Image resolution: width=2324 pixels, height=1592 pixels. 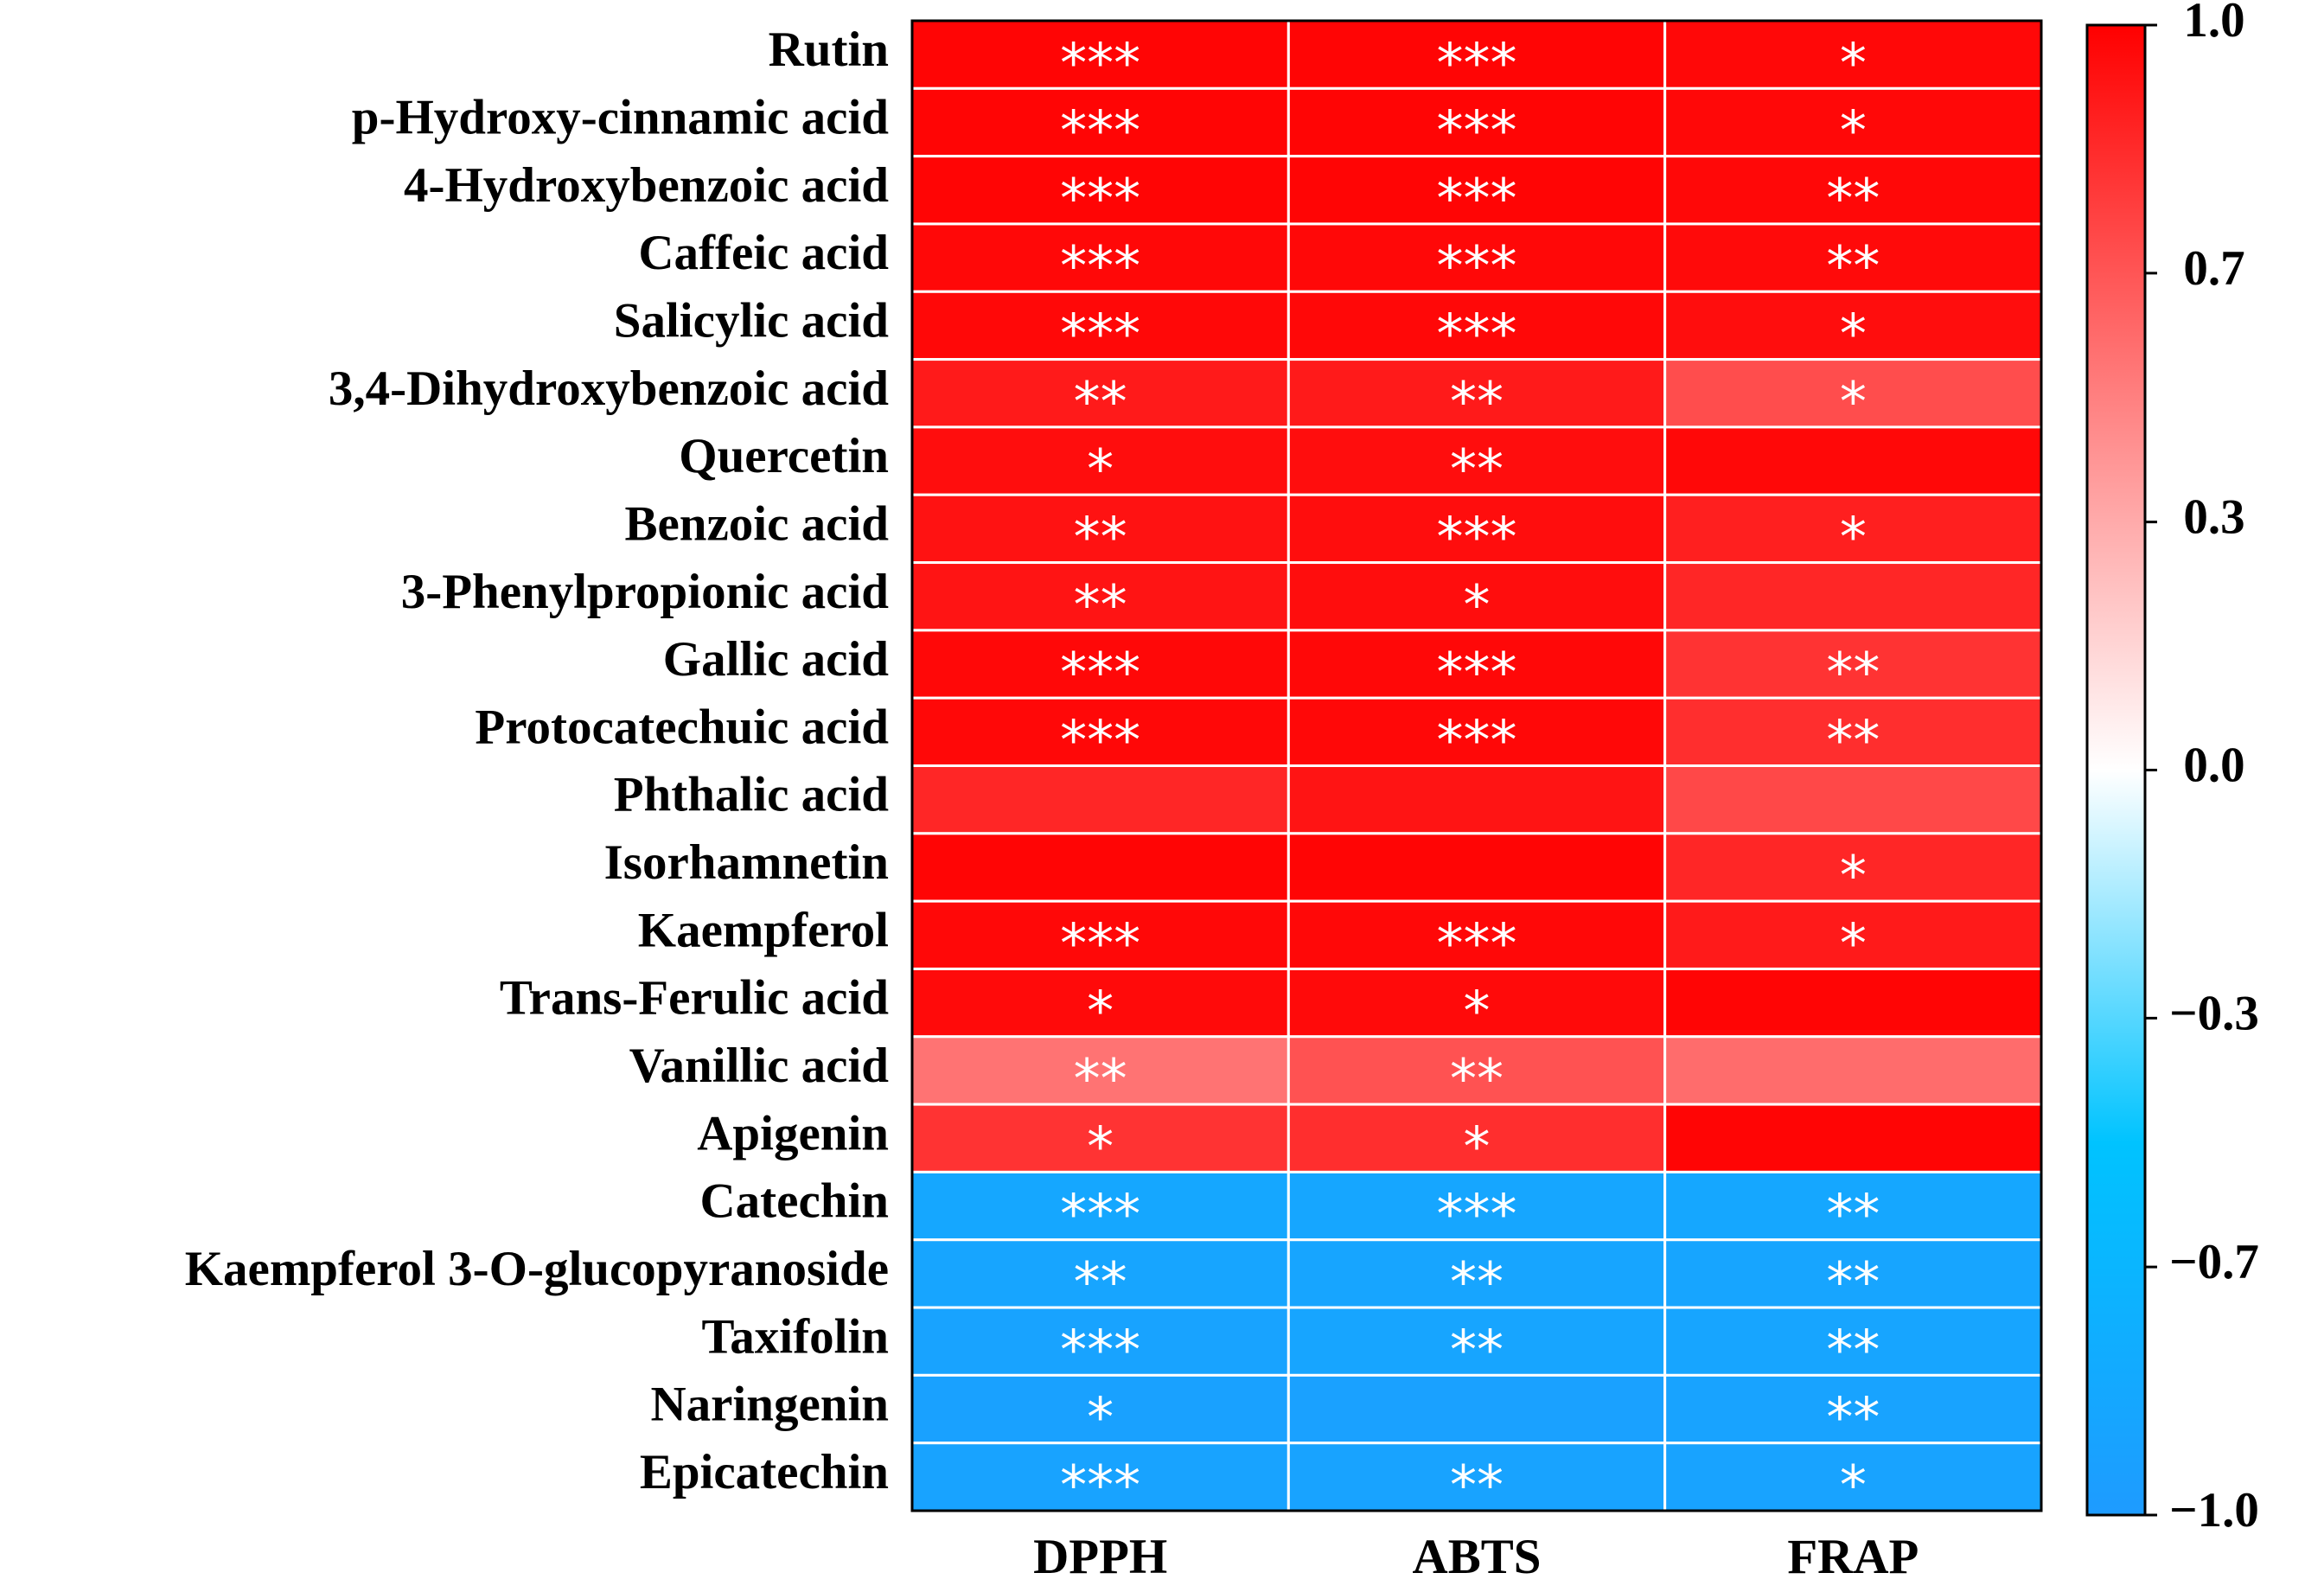 I want to click on row-label: Catechin, so click(x=794, y=1202).